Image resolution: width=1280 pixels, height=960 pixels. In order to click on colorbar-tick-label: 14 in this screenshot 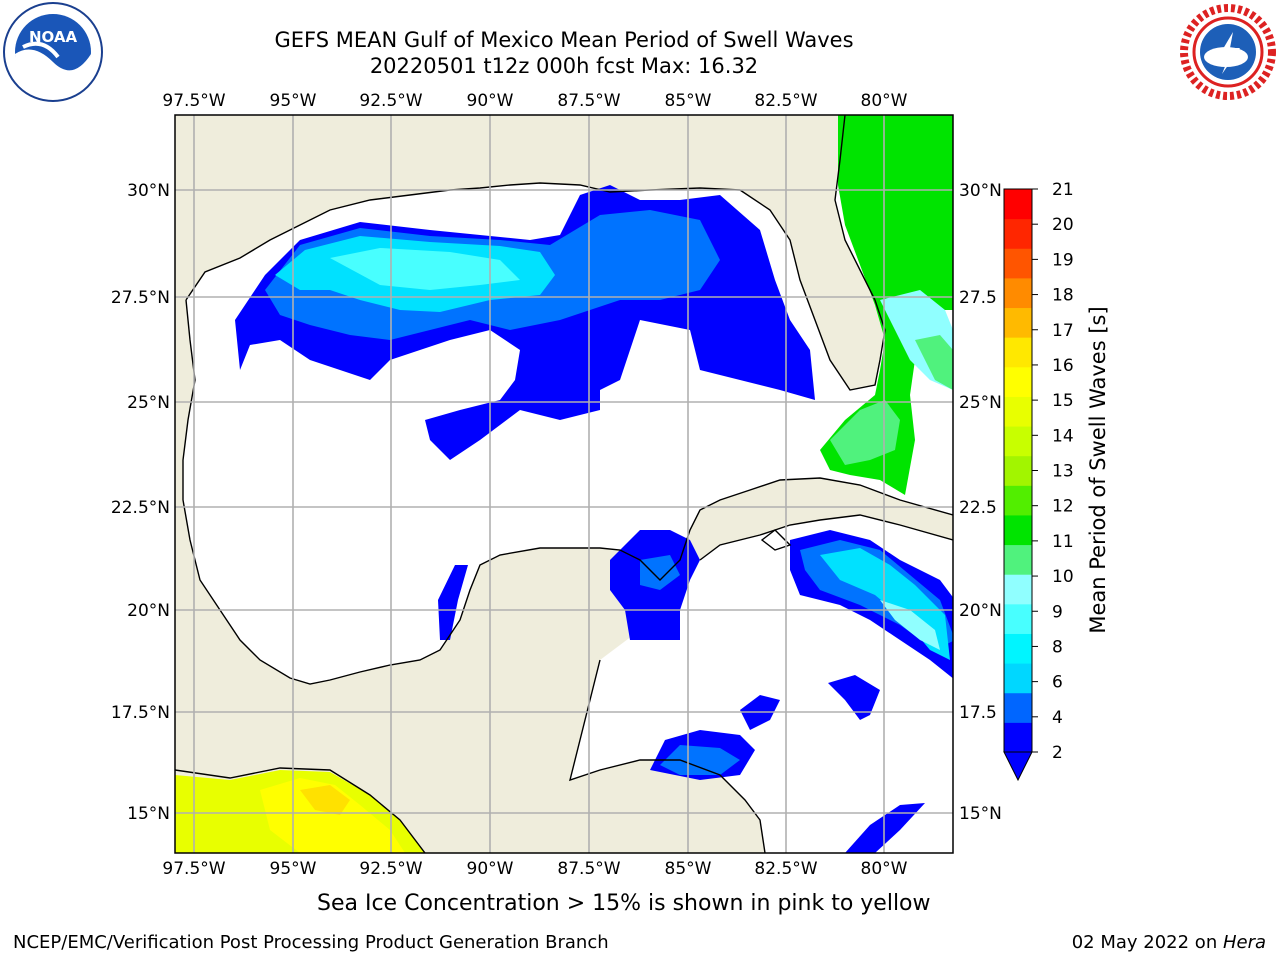, I will do `click(1063, 436)`.